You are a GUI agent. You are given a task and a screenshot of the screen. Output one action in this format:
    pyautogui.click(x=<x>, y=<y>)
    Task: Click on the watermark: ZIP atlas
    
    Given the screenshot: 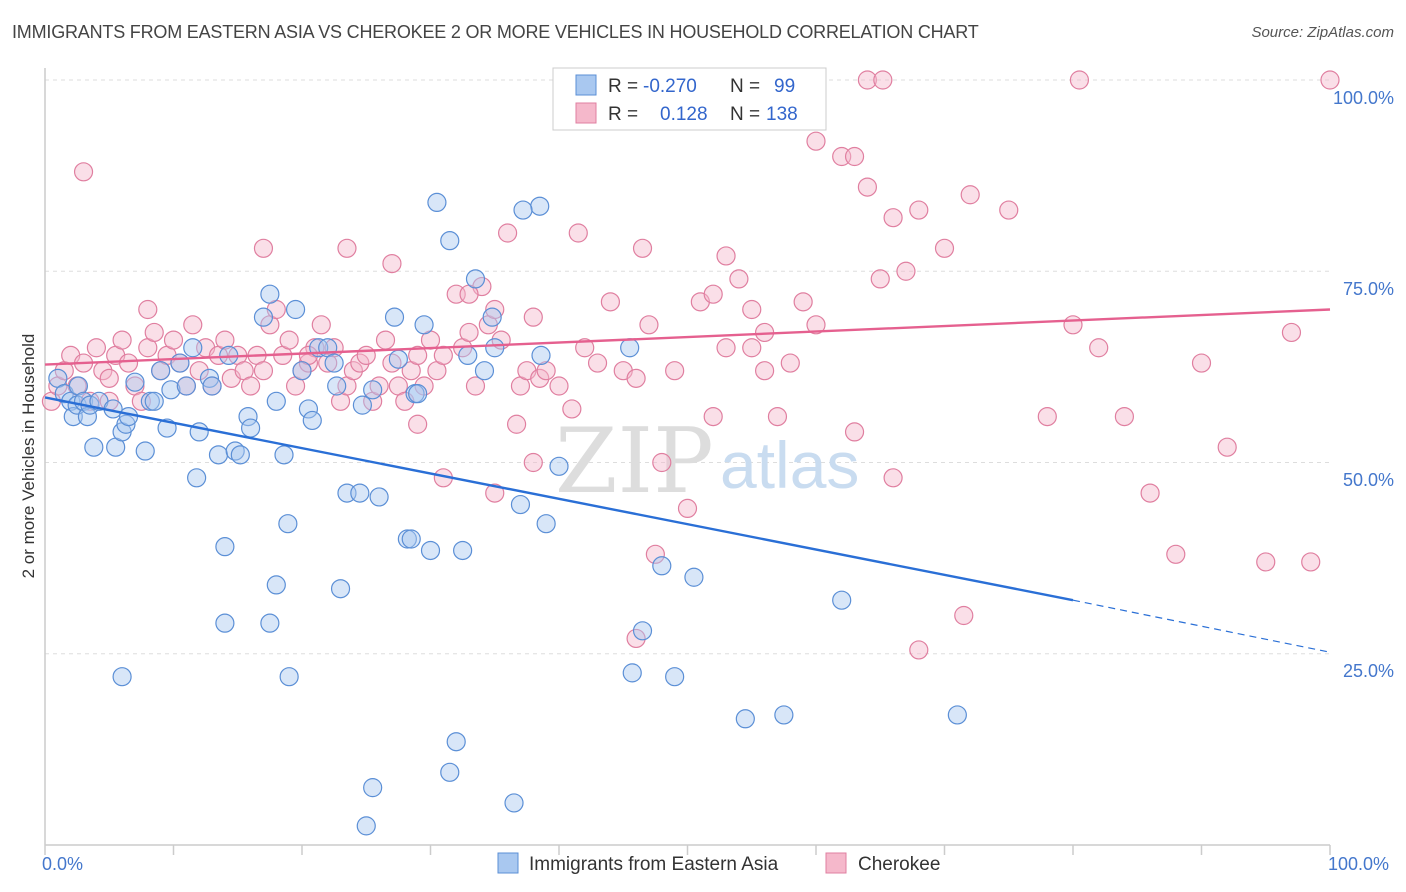 What is the action you would take?
    pyautogui.click(x=707, y=461)
    